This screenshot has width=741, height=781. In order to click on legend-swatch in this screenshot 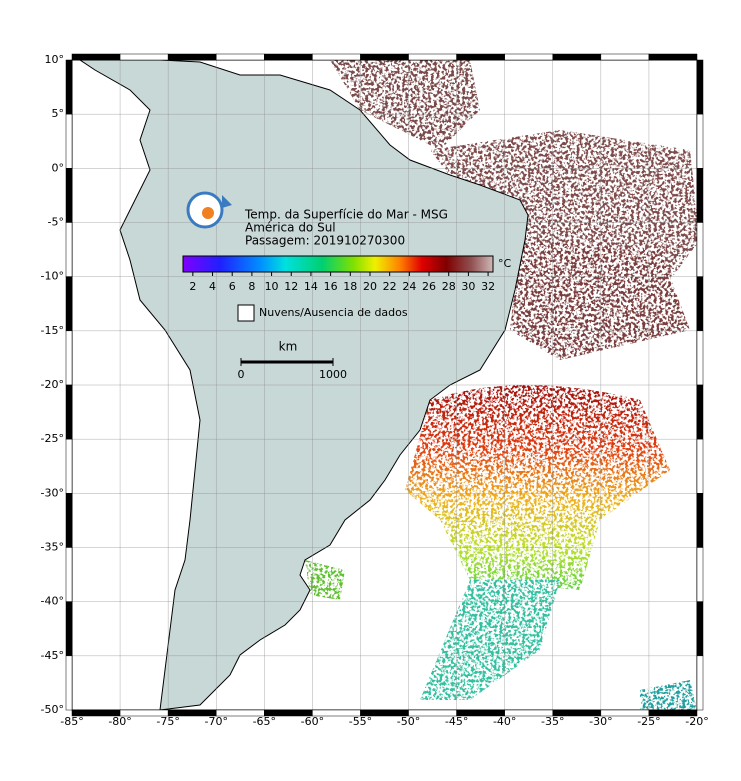, I will do `click(246, 313)`.